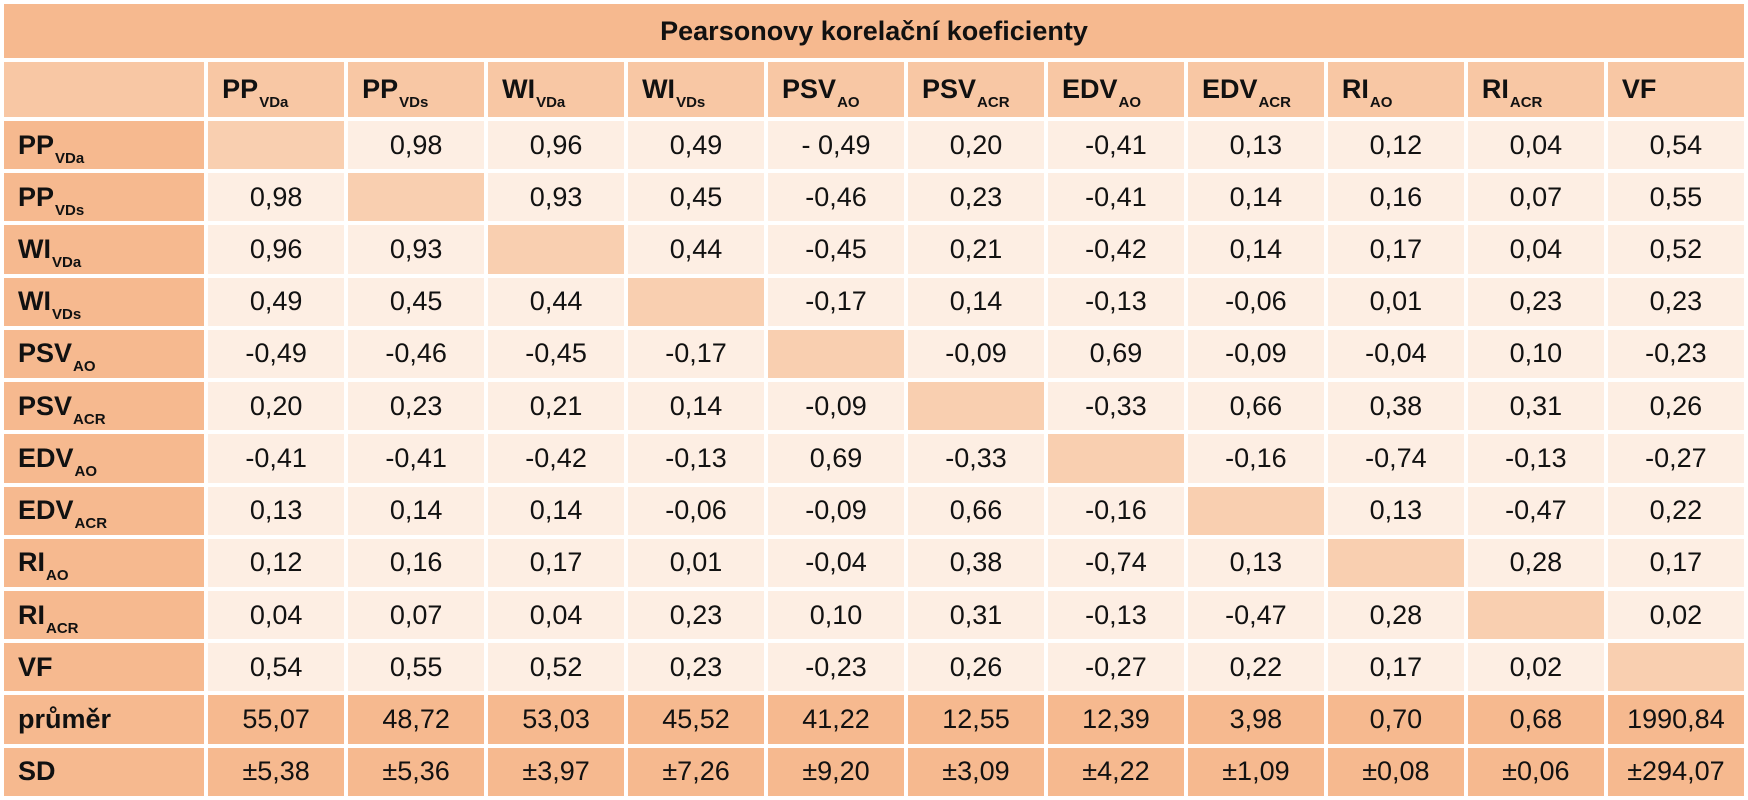 This screenshot has width=1748, height=800. Describe the element at coordinates (276, 771) in the screenshot. I see `summary-cell: ±5,38` at that location.